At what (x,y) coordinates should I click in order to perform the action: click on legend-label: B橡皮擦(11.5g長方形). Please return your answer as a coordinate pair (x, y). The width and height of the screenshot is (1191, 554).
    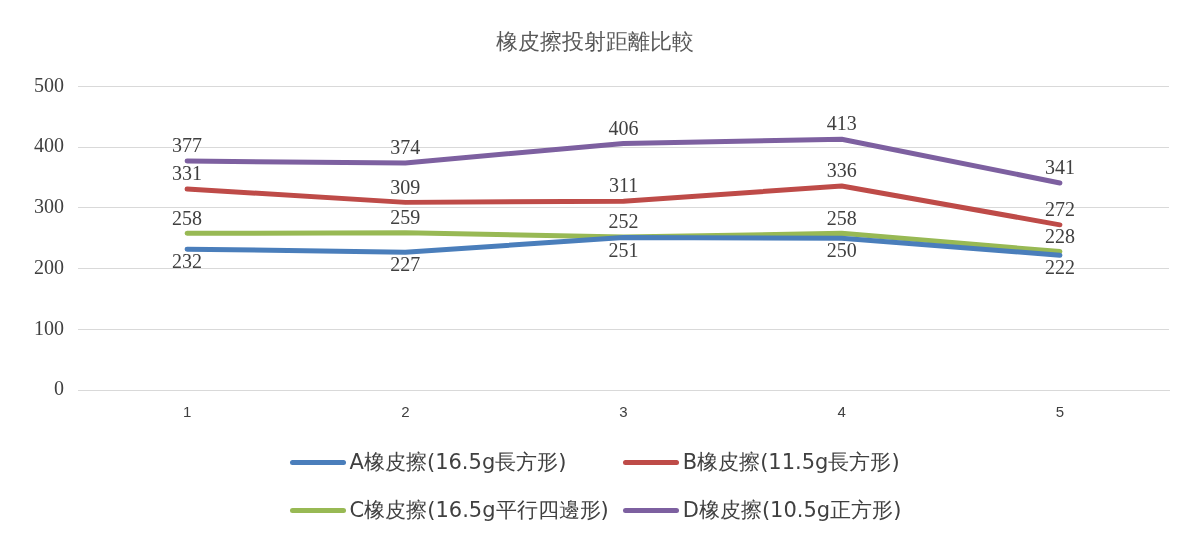
    Looking at the image, I should click on (791, 462).